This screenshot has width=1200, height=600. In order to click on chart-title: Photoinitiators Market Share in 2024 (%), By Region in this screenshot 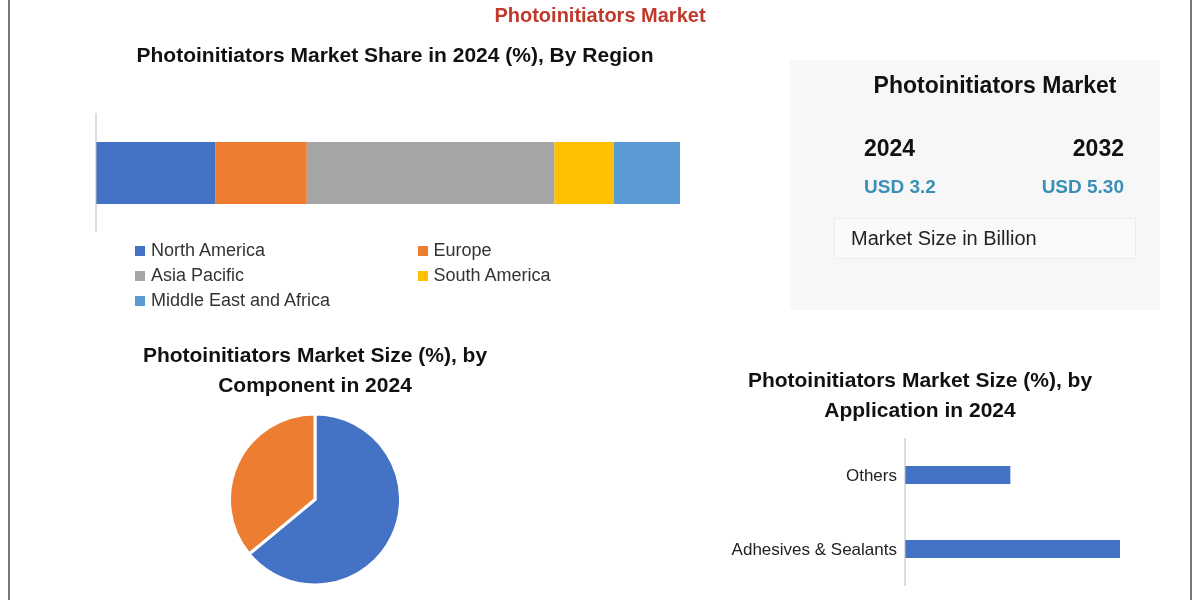, I will do `click(395, 55)`.